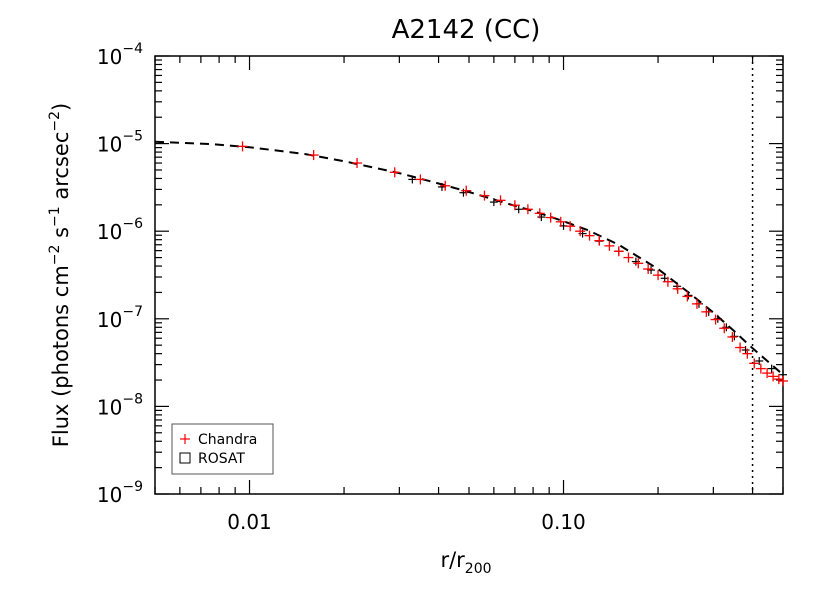 Image resolution: width=830 pixels, height=593 pixels. I want to click on legend: Chandra ROSAT, so click(222, 449).